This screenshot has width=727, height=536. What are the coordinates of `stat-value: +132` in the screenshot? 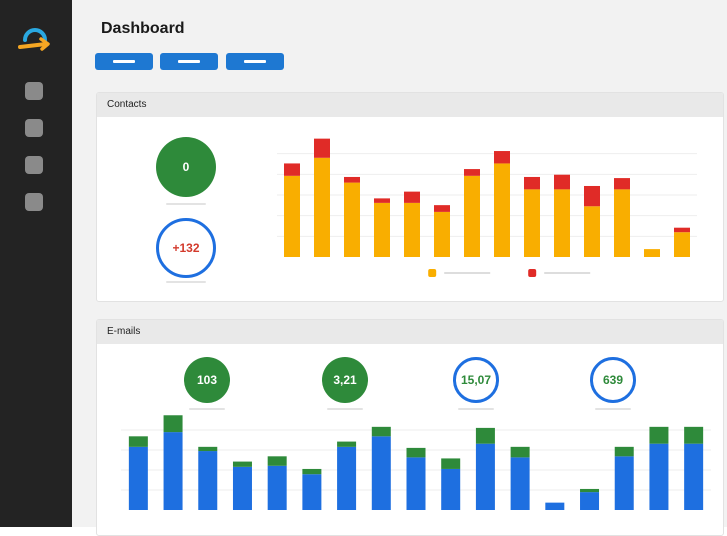 It's located at (186, 248).